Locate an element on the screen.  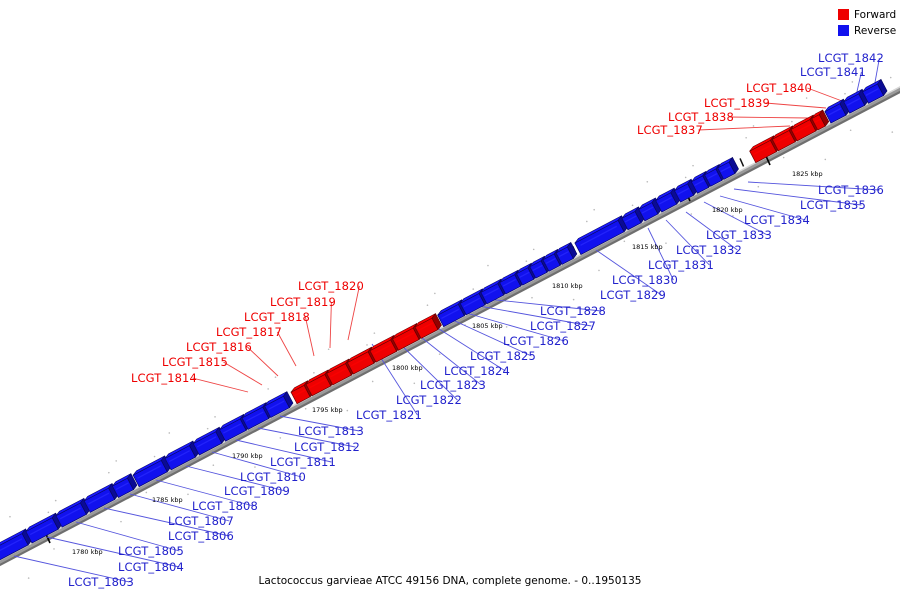
gene-label-lcgt_1831: LCGT_1831 is located at coordinates (681, 265).